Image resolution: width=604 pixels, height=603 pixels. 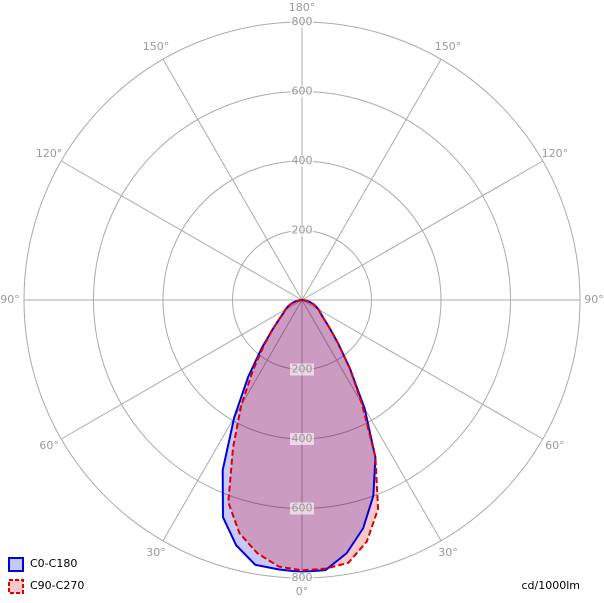 What do you see at coordinates (550, 585) in the screenshot?
I see `unit-label: cd/1000lm` at bounding box center [550, 585].